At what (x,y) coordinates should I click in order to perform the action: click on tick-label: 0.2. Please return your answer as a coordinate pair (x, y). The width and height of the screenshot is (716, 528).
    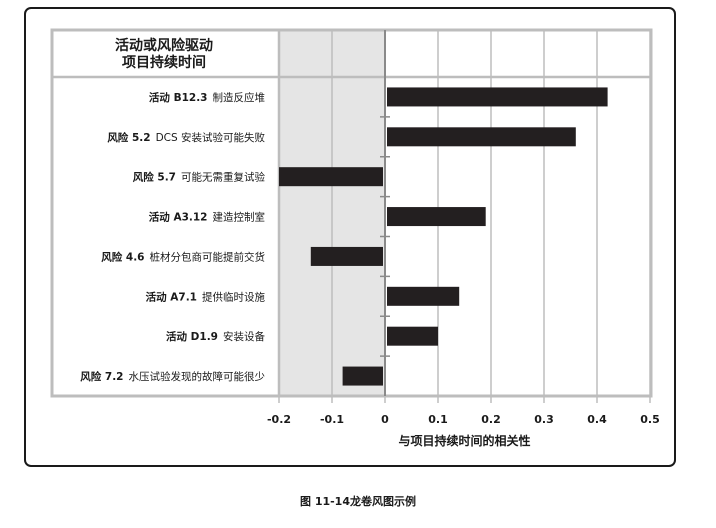
    Looking at the image, I should click on (491, 419).